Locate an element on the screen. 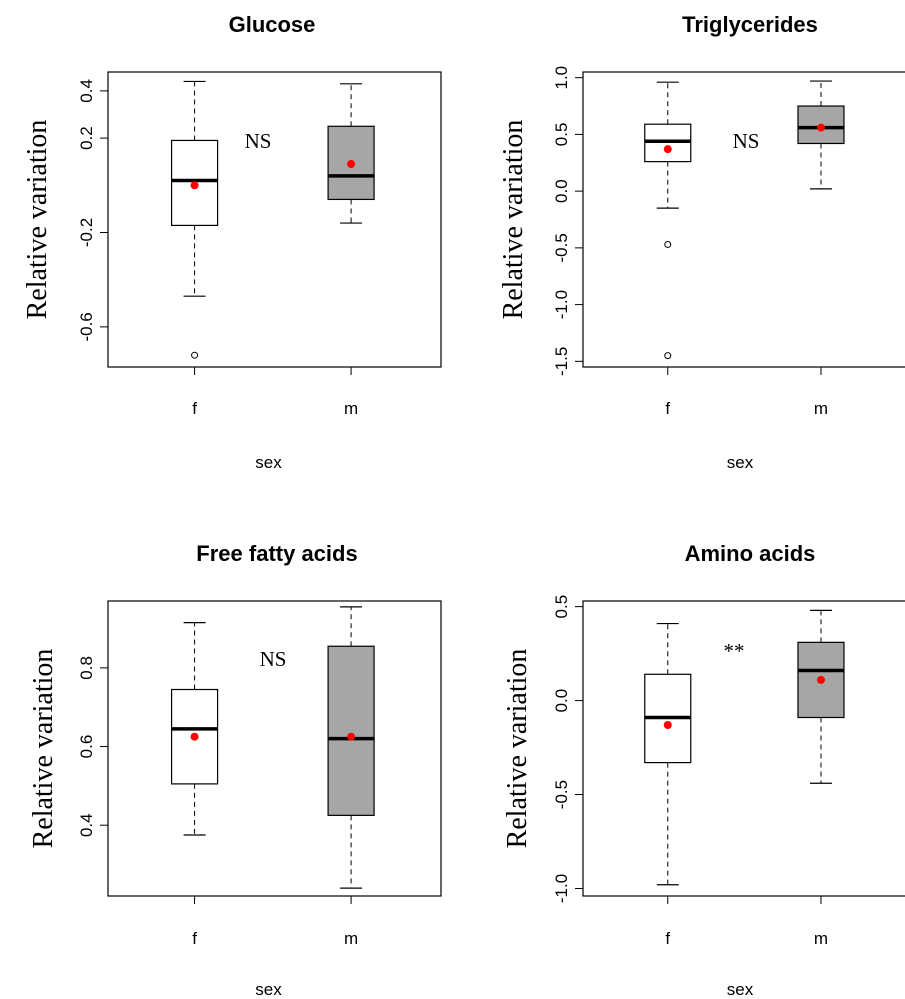  y-tick-label: -0.6 is located at coordinates (86, 326).